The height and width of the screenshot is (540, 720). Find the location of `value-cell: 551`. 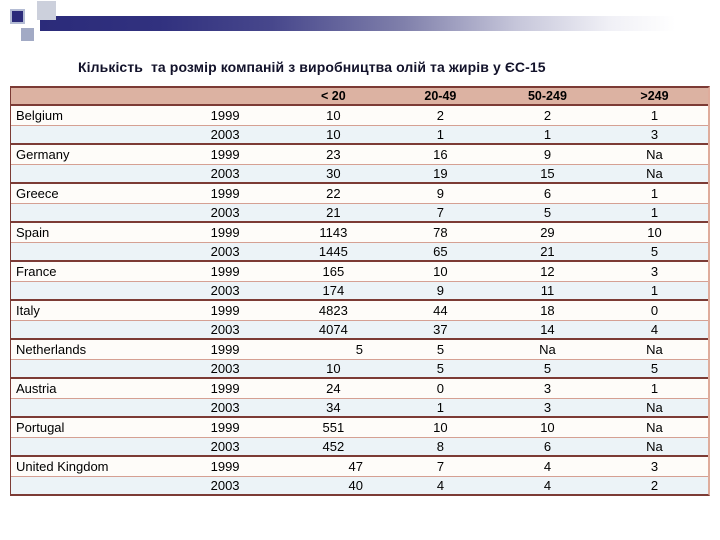

value-cell: 551 is located at coordinates (333, 427).